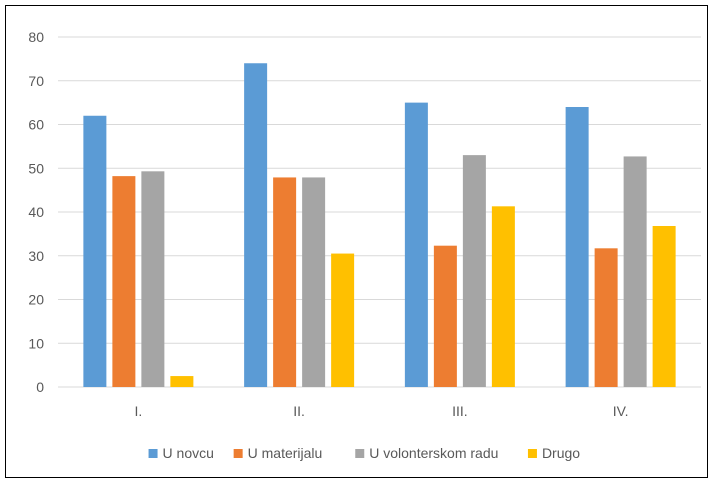 The height and width of the screenshot is (483, 715). Describe the element at coordinates (36, 37) in the screenshot. I see `y-tick-label: 80` at that location.